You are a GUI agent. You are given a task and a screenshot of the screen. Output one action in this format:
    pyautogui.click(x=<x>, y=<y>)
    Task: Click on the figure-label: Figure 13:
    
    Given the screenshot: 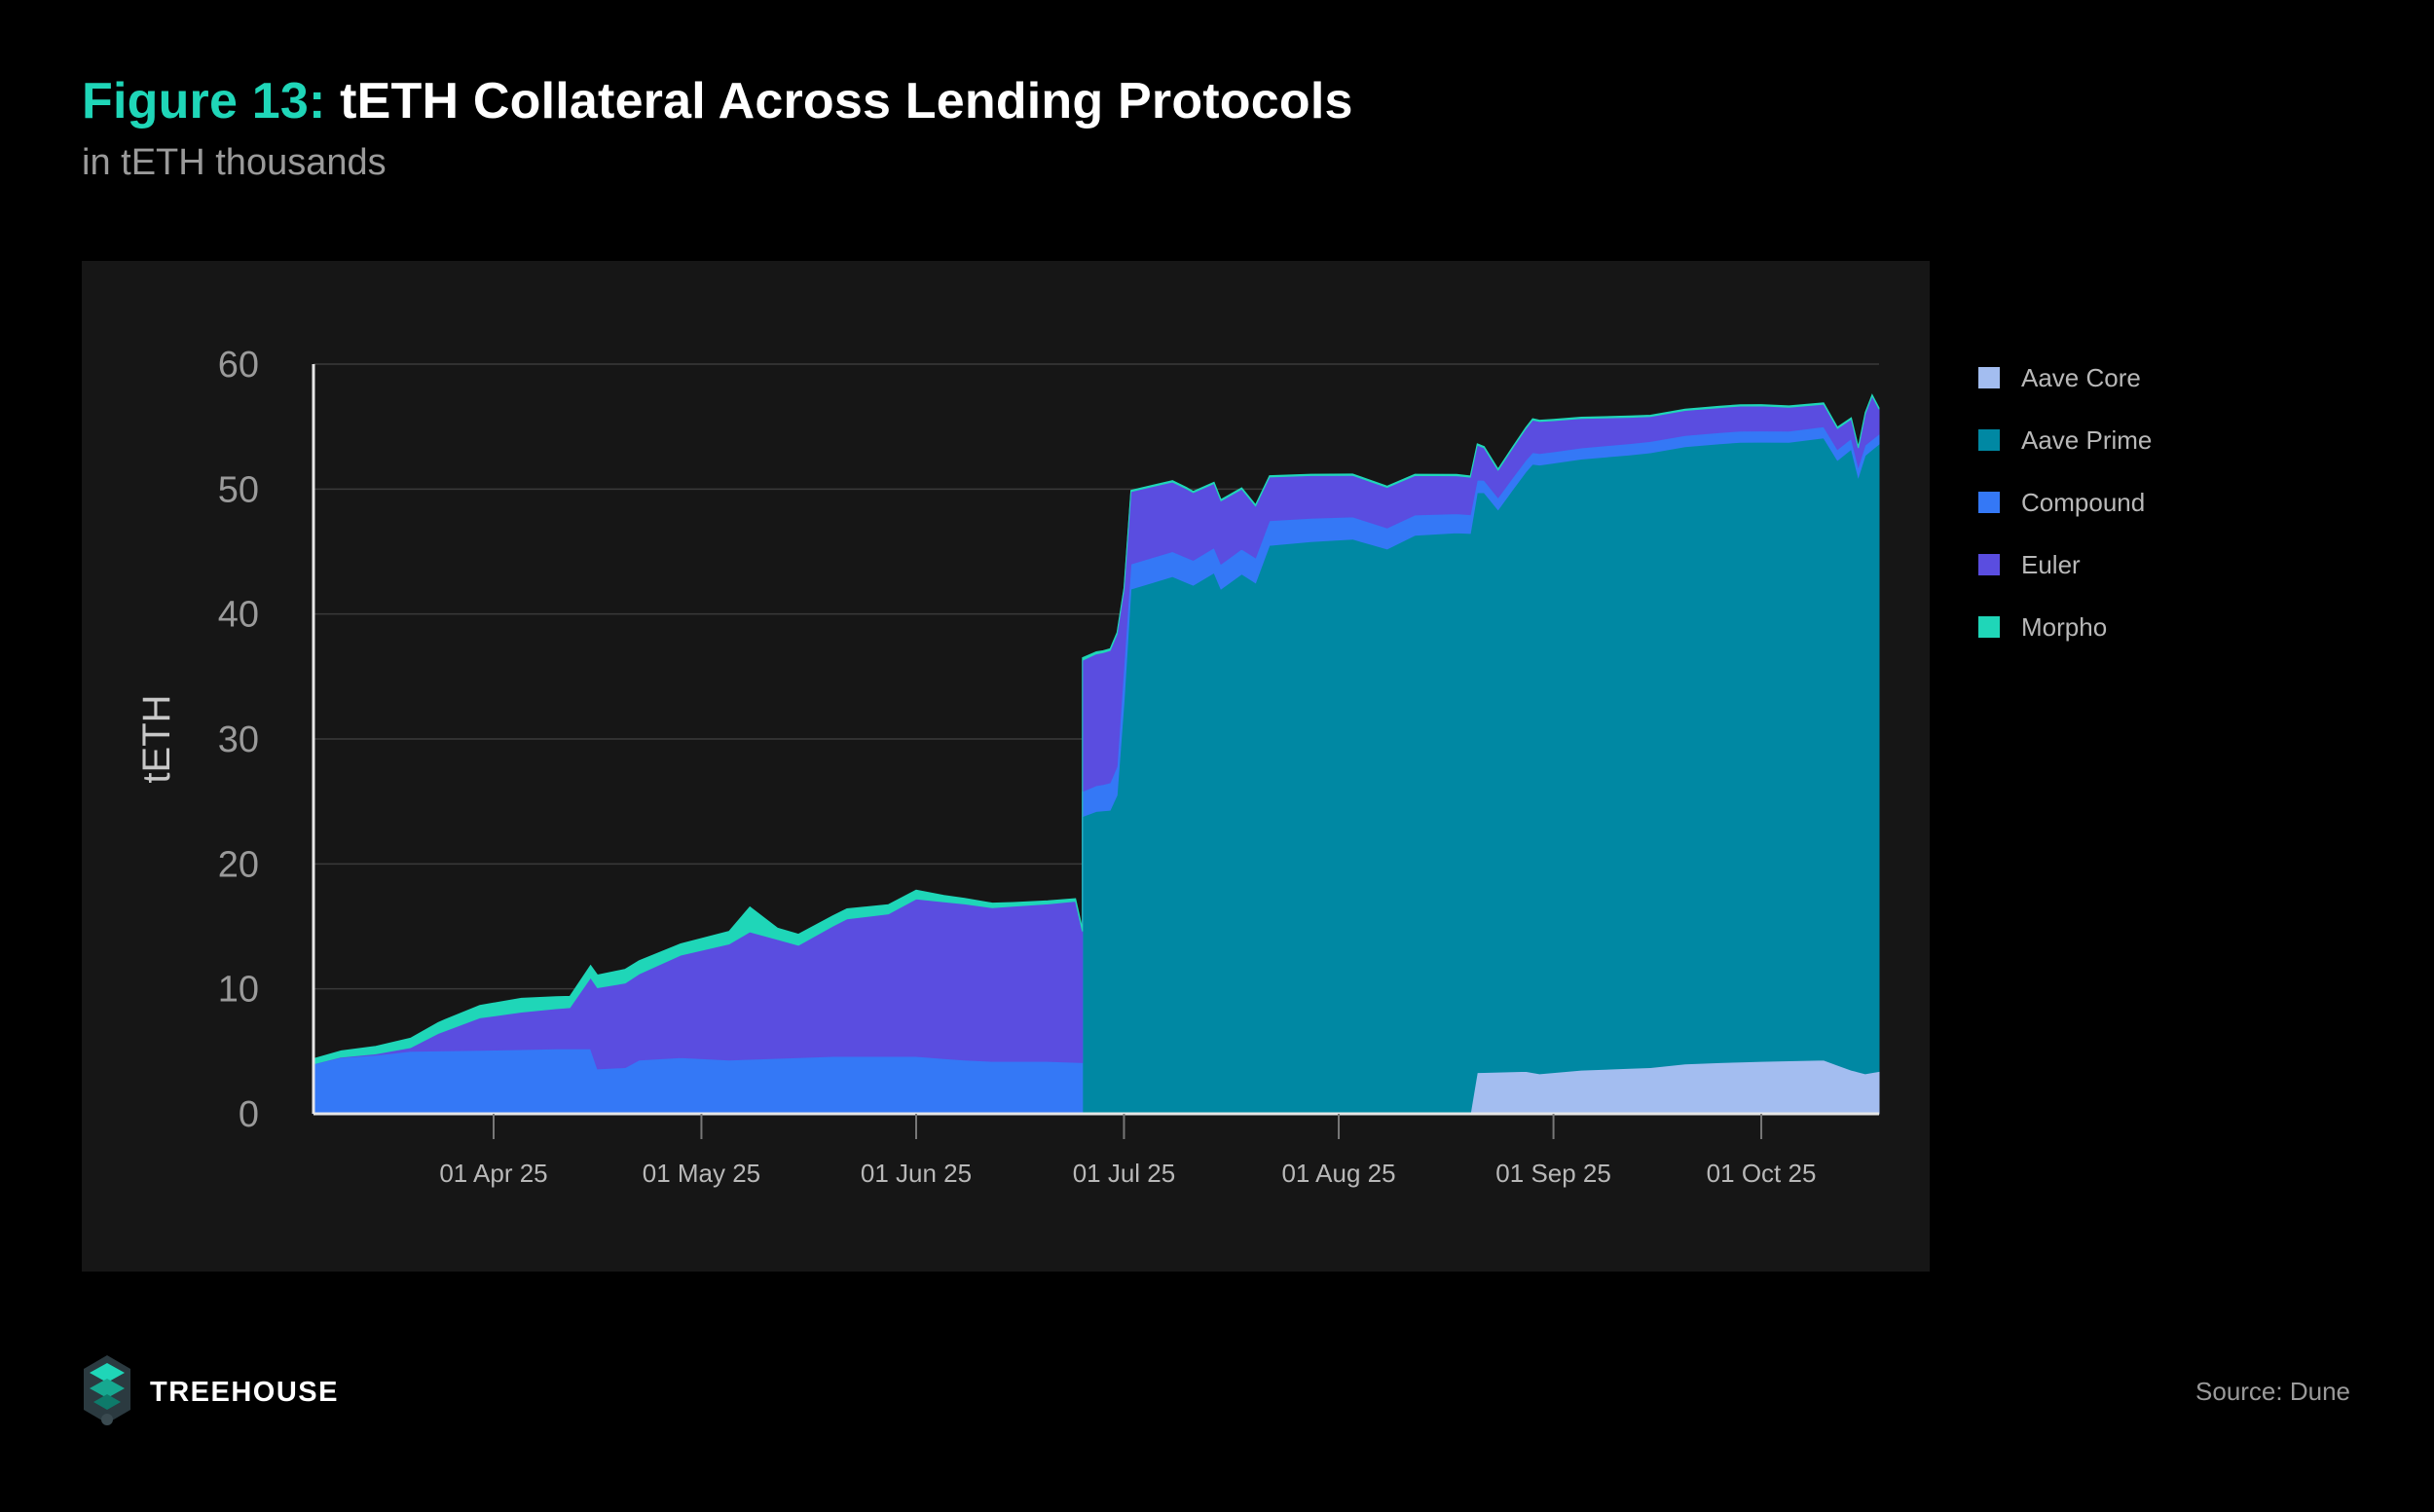 What is the action you would take?
    pyautogui.click(x=204, y=101)
    